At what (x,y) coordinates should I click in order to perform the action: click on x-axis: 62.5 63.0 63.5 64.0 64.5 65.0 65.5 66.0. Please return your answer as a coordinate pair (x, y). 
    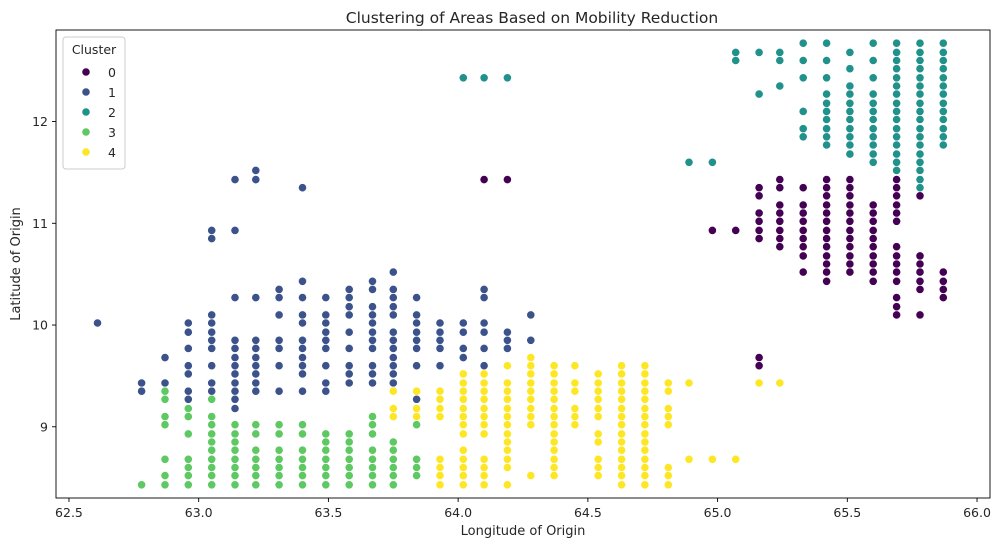
    Looking at the image, I should click on (523, 509).